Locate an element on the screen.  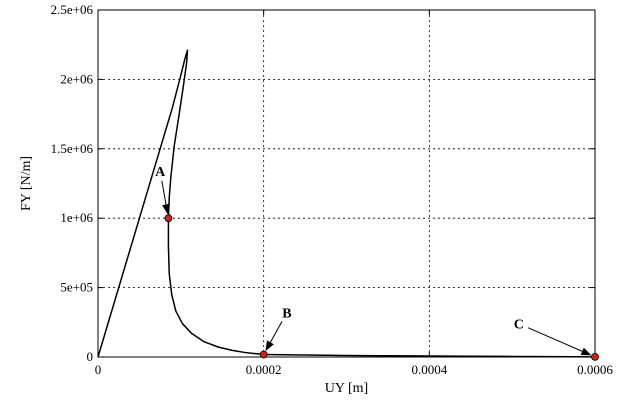
point-label-c: C is located at coordinates (519, 325).